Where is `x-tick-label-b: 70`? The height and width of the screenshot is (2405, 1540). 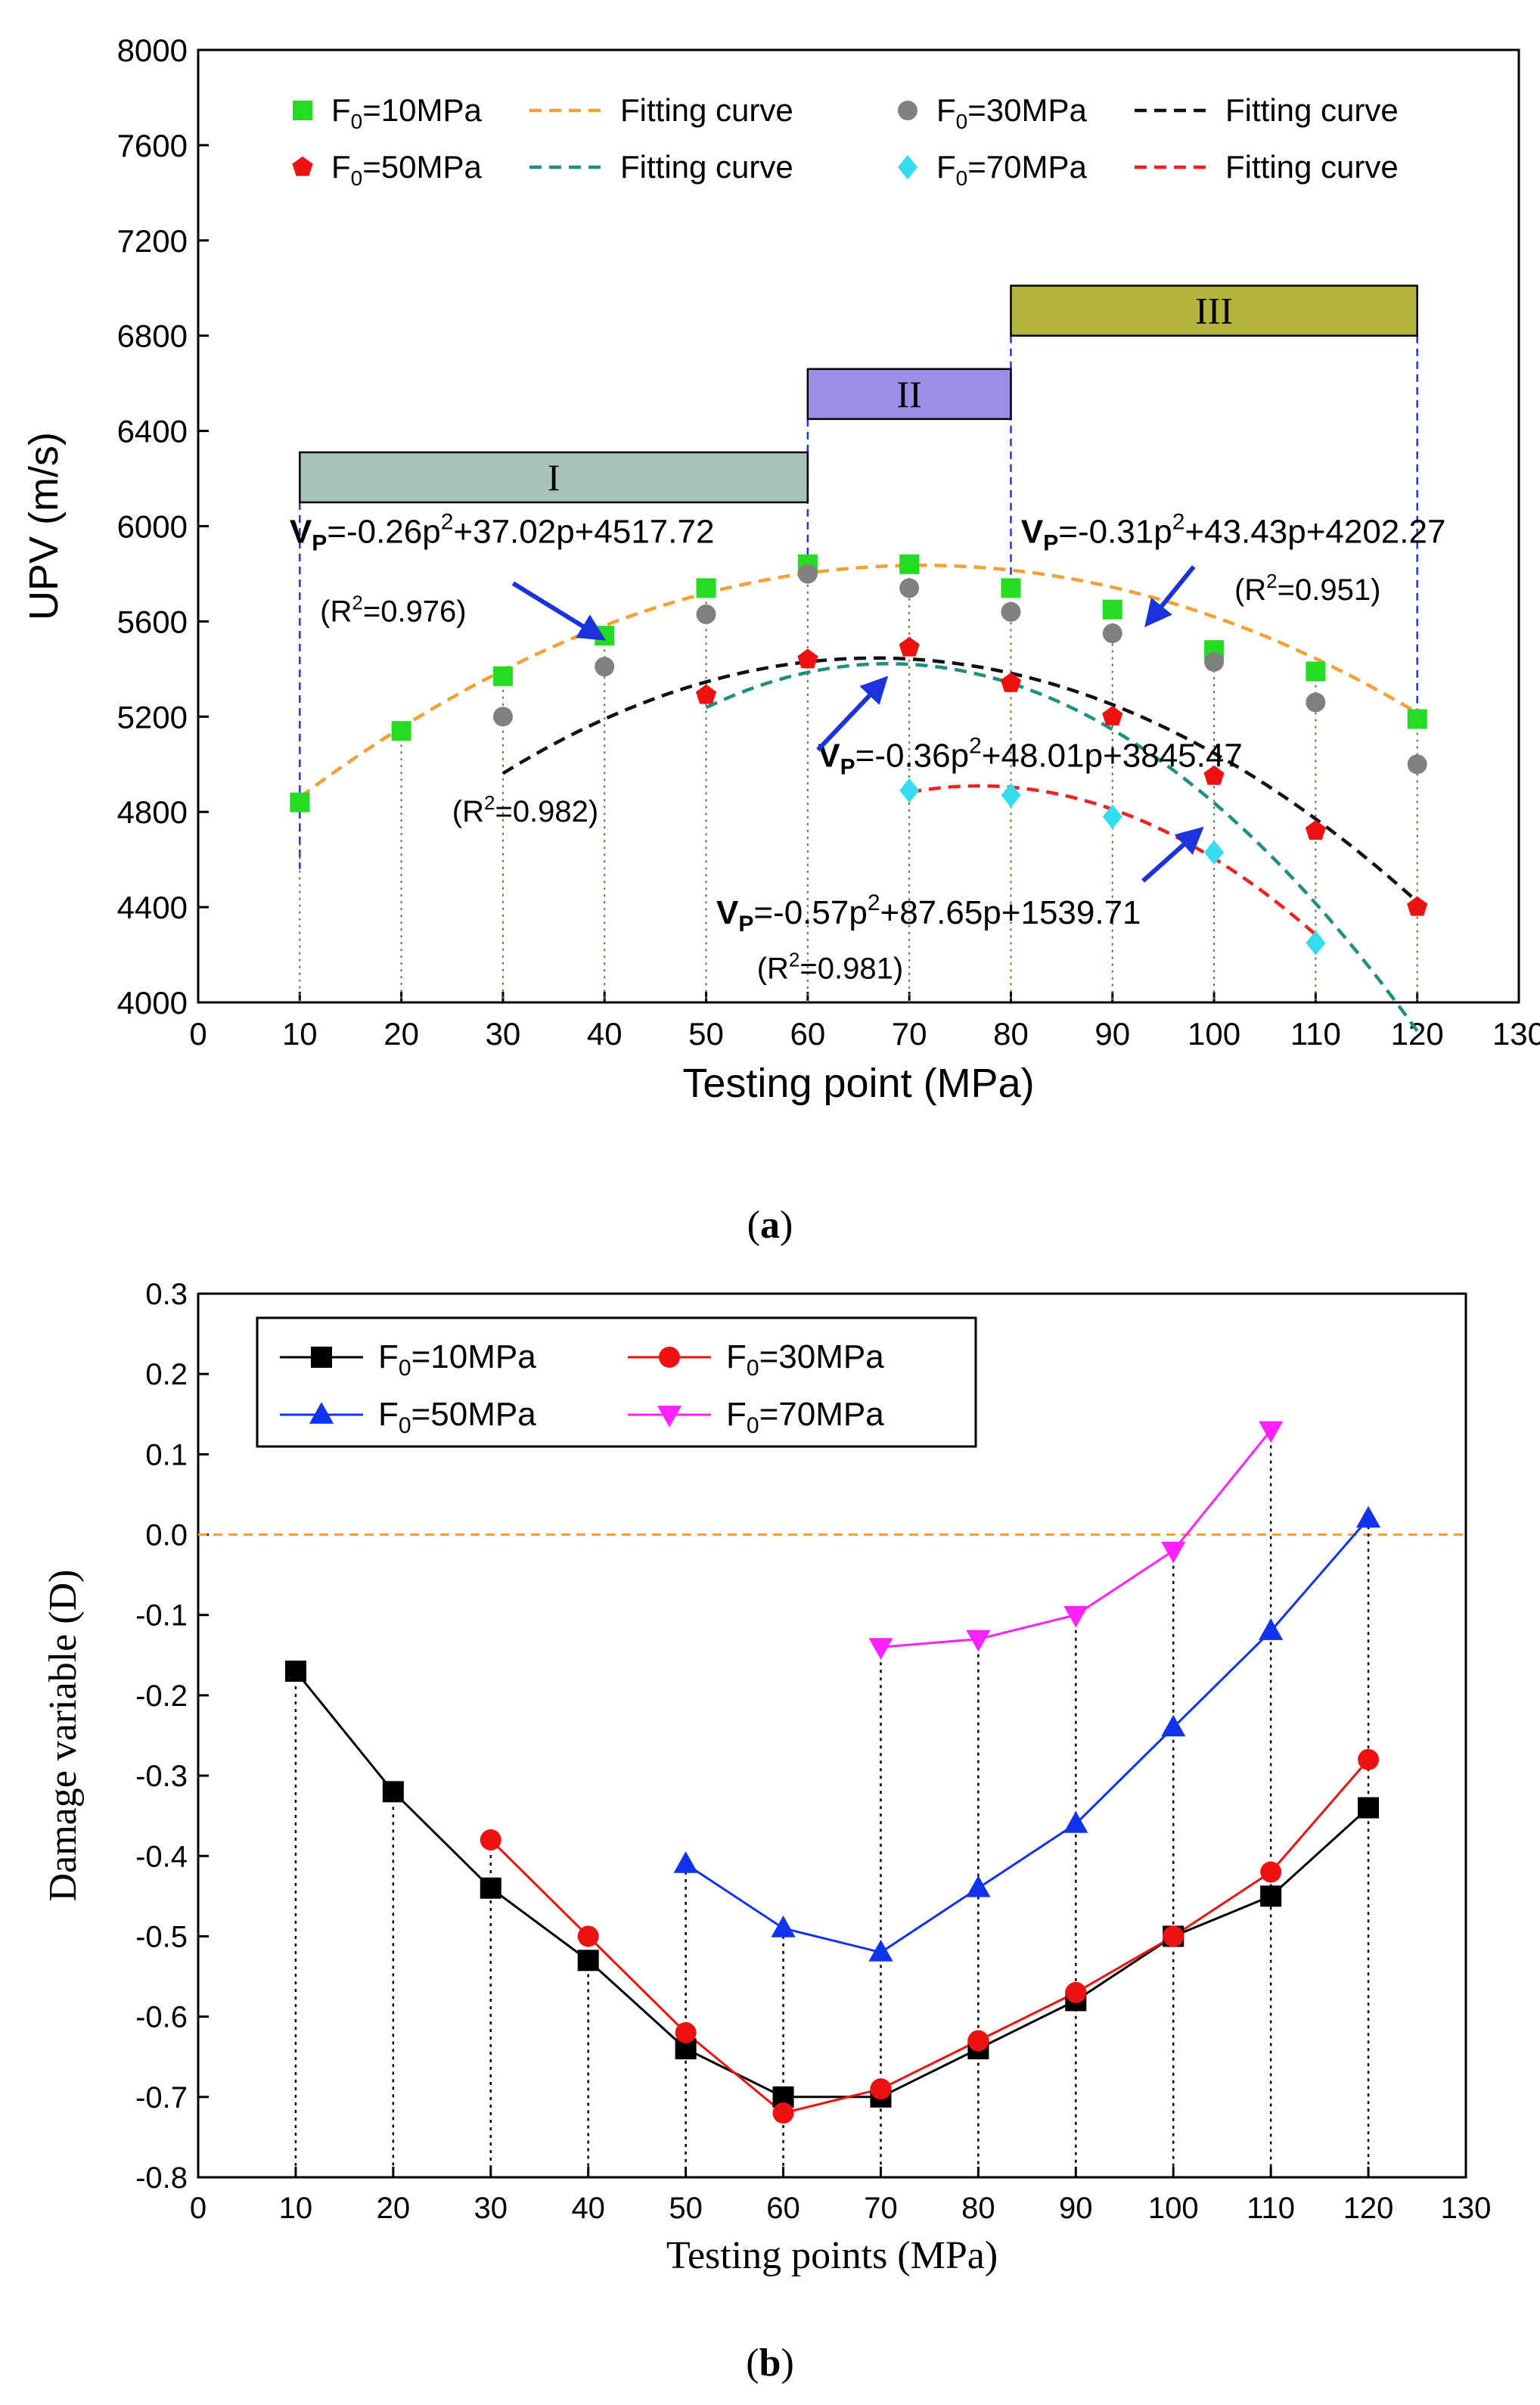 x-tick-label-b: 70 is located at coordinates (881, 2208).